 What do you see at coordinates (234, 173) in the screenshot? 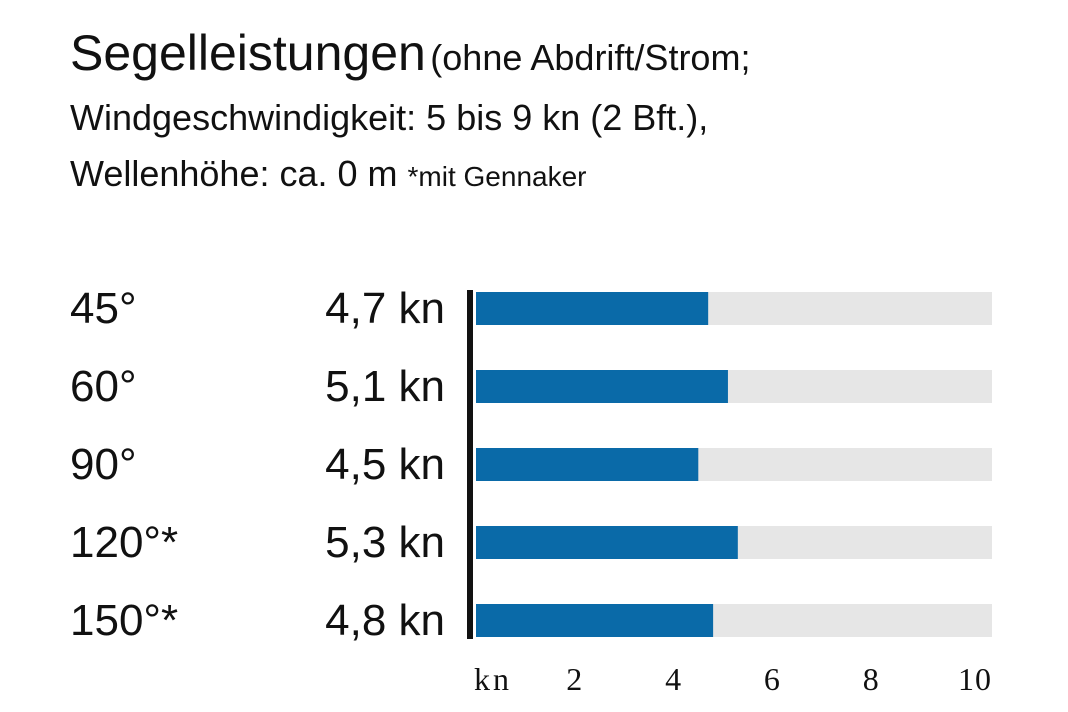
I see `title-line-3-text: Wellenhöhe: ca. 0 m` at bounding box center [234, 173].